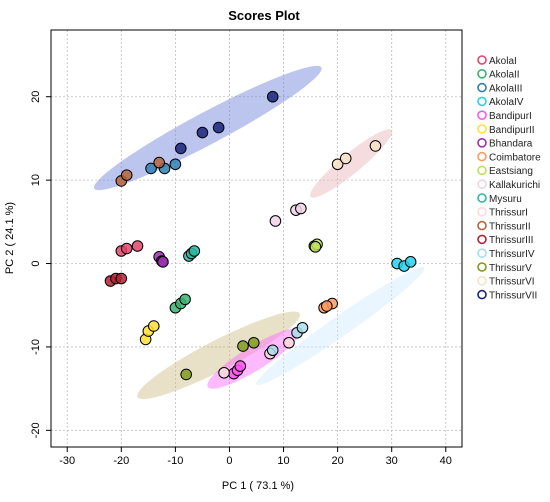 Image resolution: width=550 pixels, height=502 pixels. I want to click on y-tick-label: 0, so click(36, 263).